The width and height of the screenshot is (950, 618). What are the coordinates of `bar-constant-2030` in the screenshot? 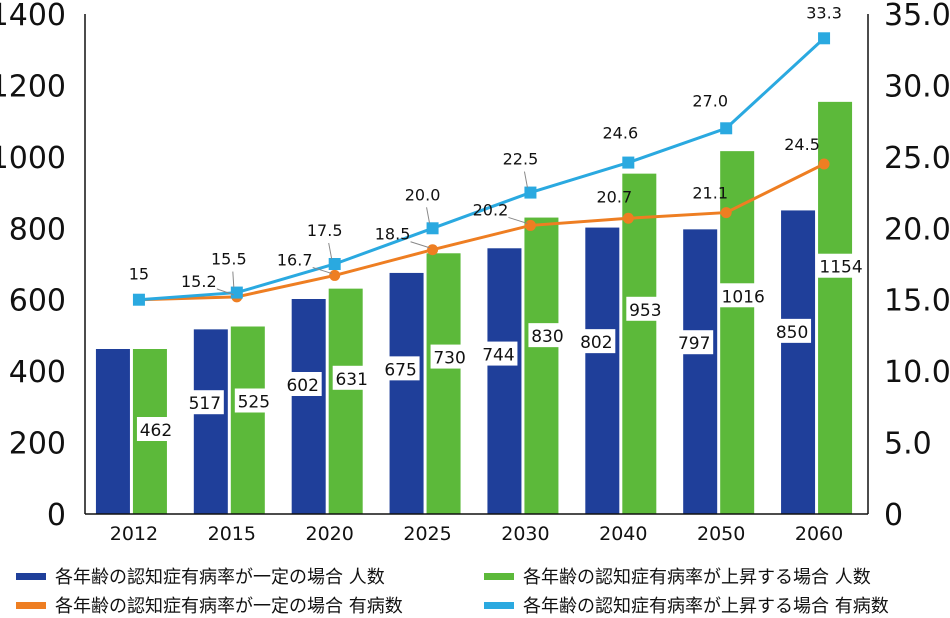 It's located at (504, 381).